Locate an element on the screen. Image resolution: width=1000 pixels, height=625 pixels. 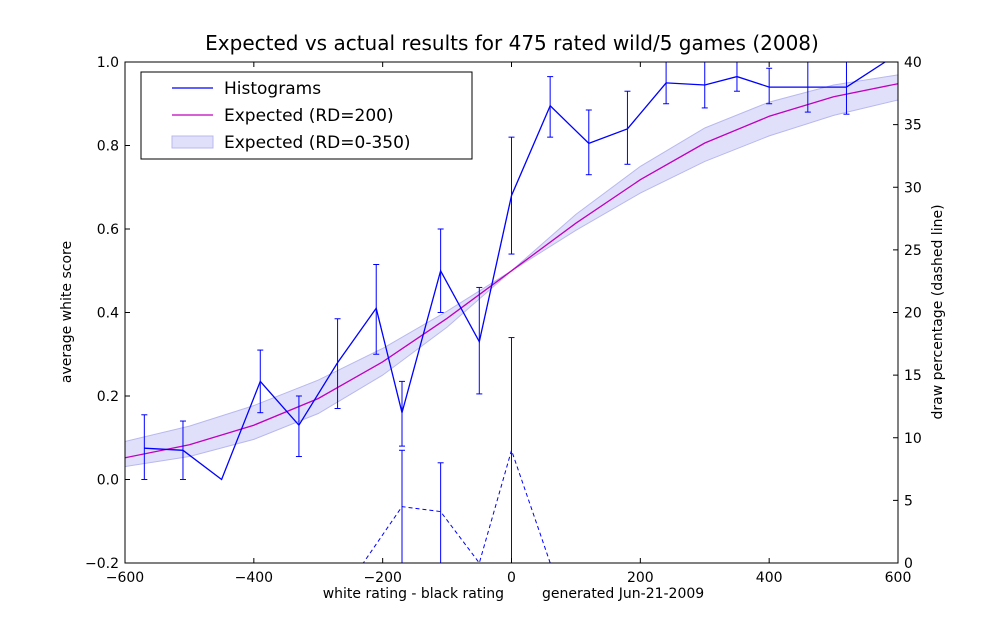
x-tick-label: 400 is located at coordinates (769, 578).